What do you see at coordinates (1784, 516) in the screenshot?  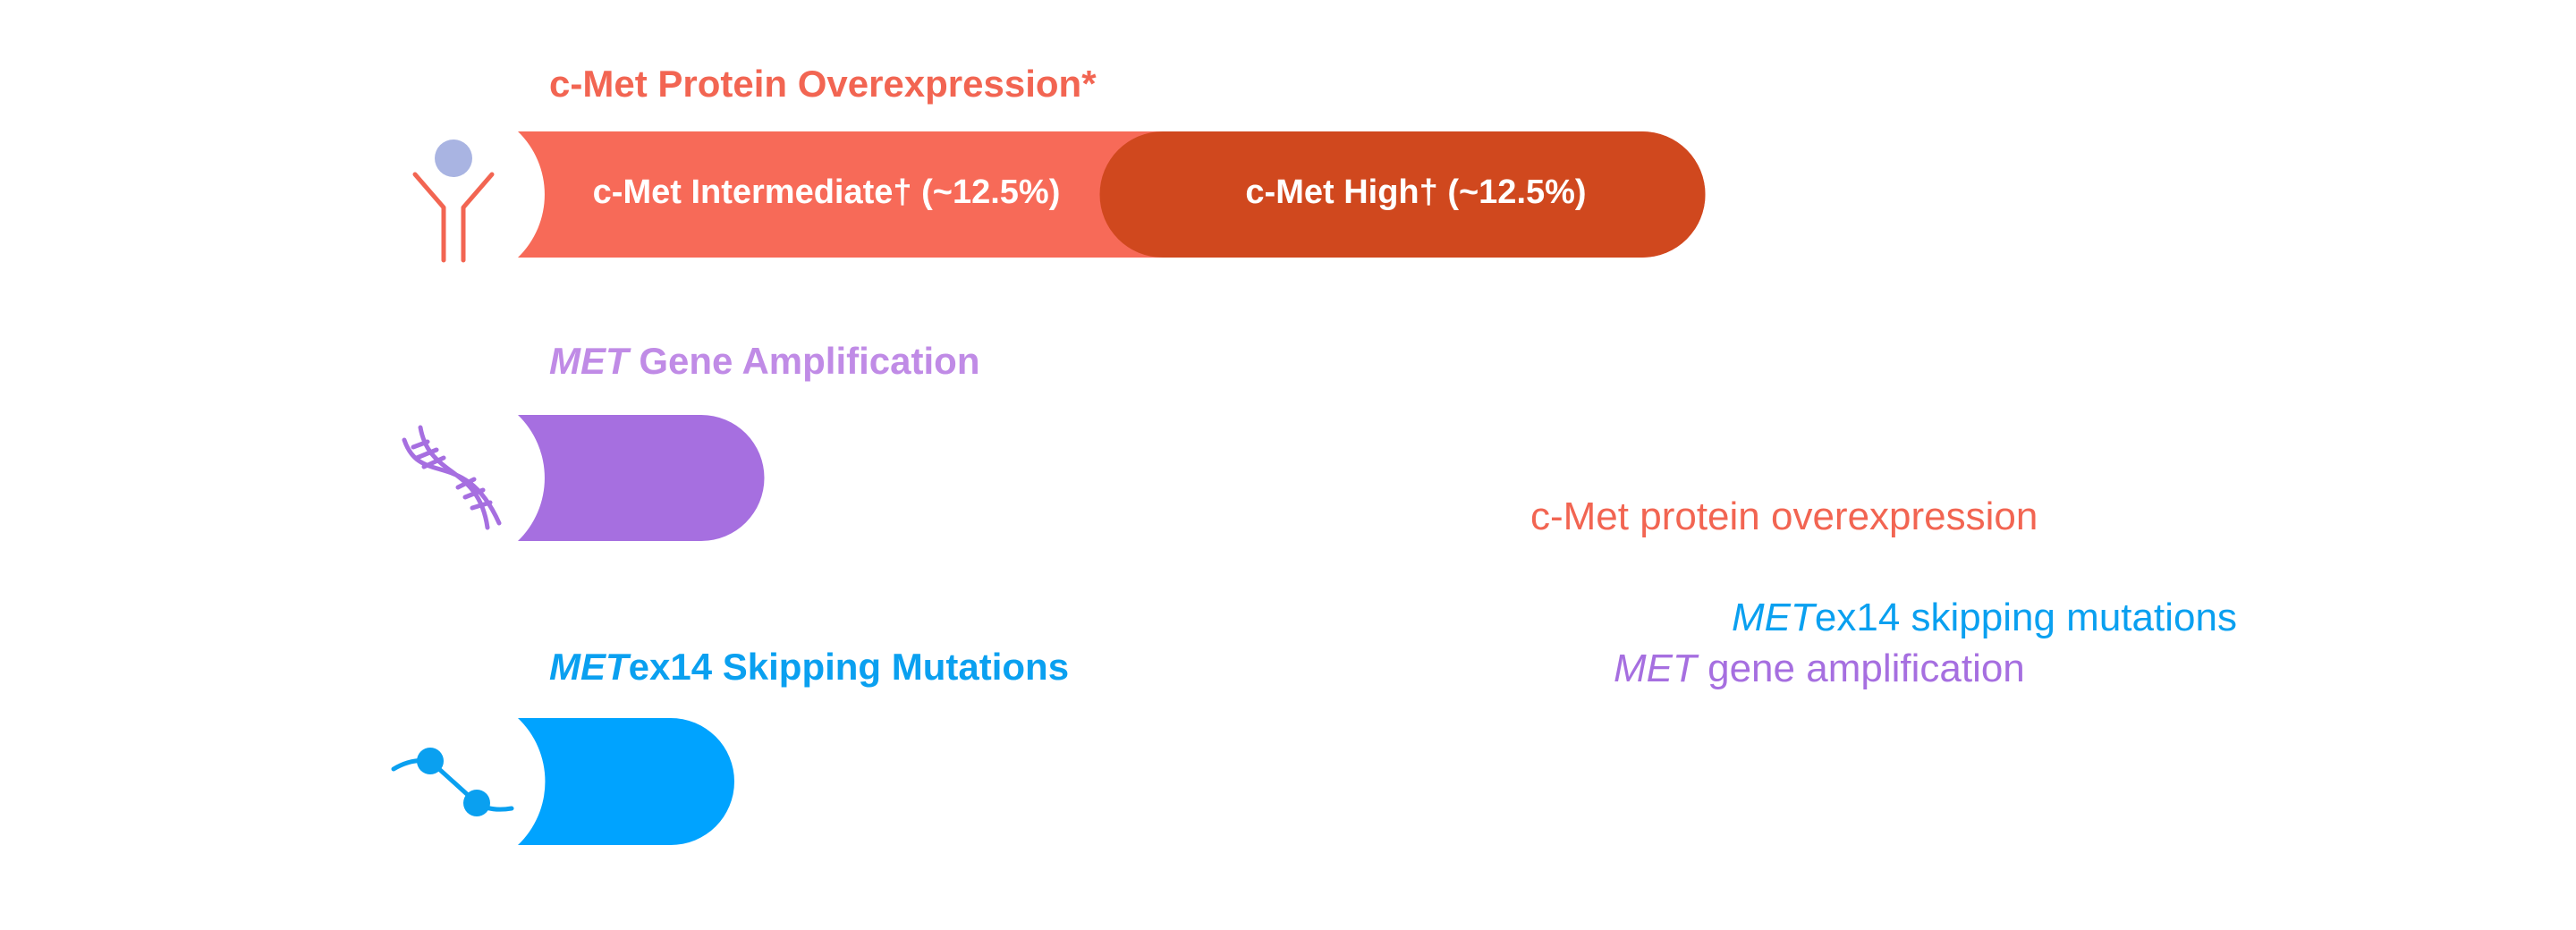 I see `label: c-Met protein overexpression` at bounding box center [1784, 516].